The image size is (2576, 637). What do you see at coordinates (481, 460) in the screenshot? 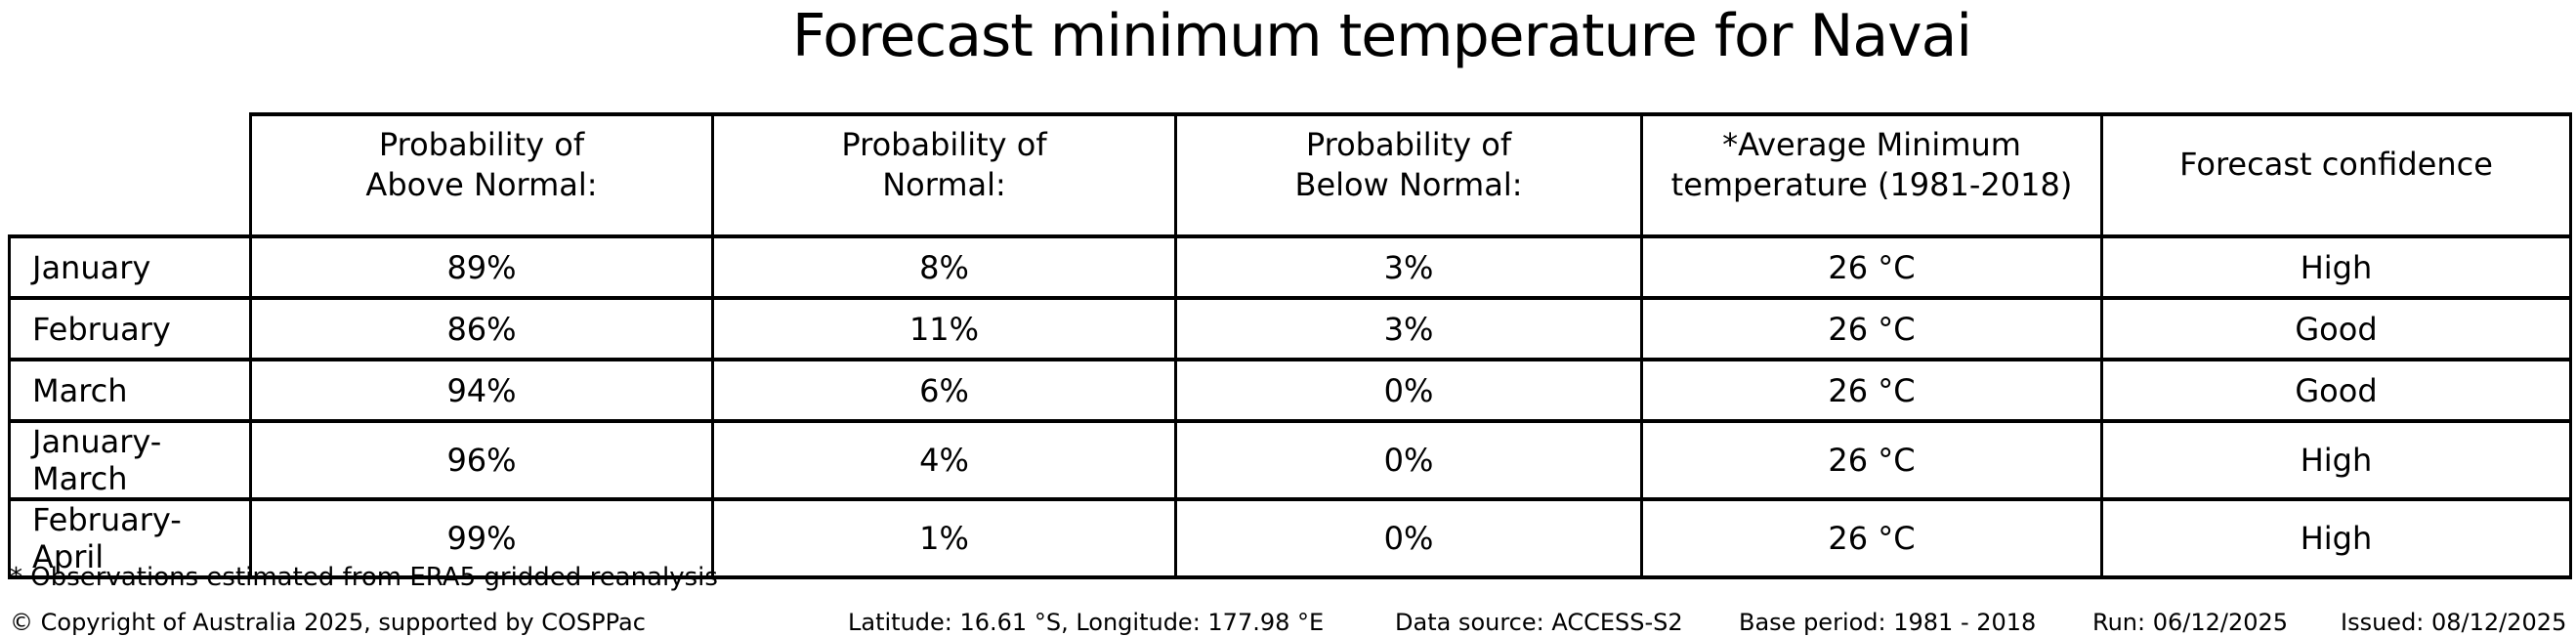
I see `cell-above-normal: 96%` at bounding box center [481, 460].